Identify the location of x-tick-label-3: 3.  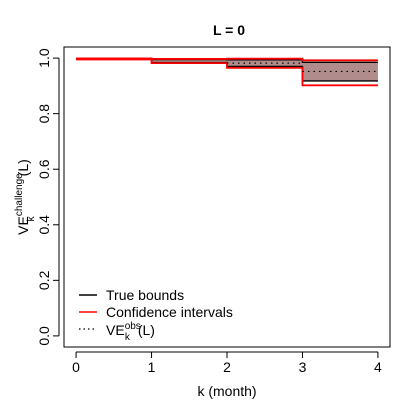
(303, 367).